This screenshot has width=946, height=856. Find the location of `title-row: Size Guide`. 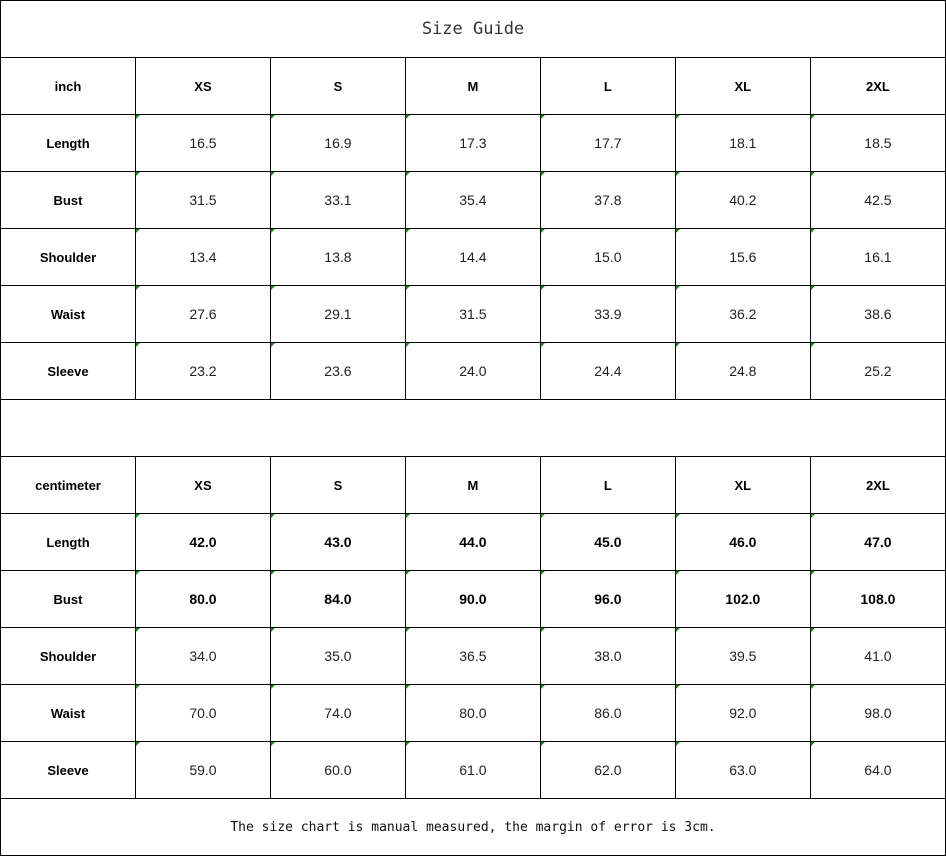

title-row: Size Guide is located at coordinates (473, 29).